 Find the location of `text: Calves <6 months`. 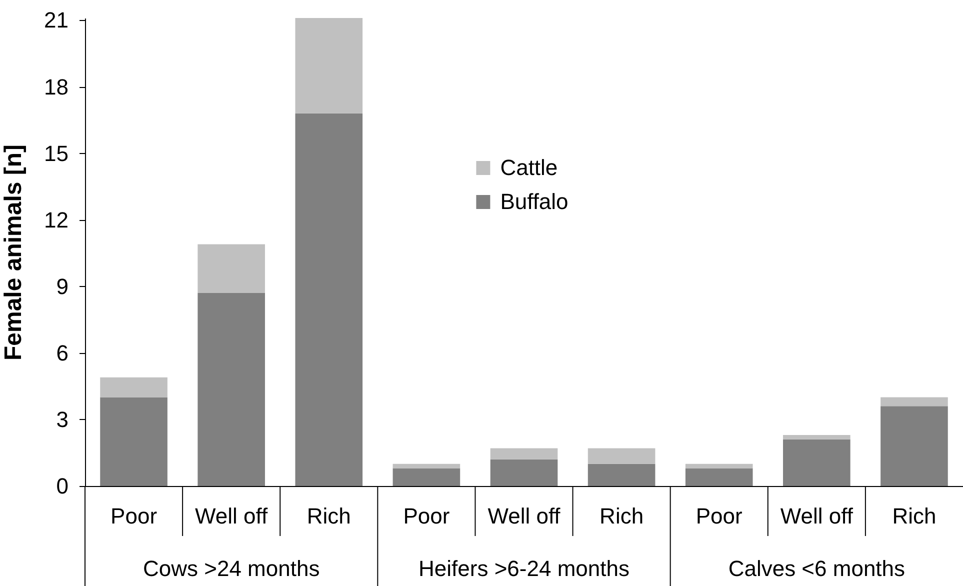

text: Calves <6 months is located at coordinates (817, 568).